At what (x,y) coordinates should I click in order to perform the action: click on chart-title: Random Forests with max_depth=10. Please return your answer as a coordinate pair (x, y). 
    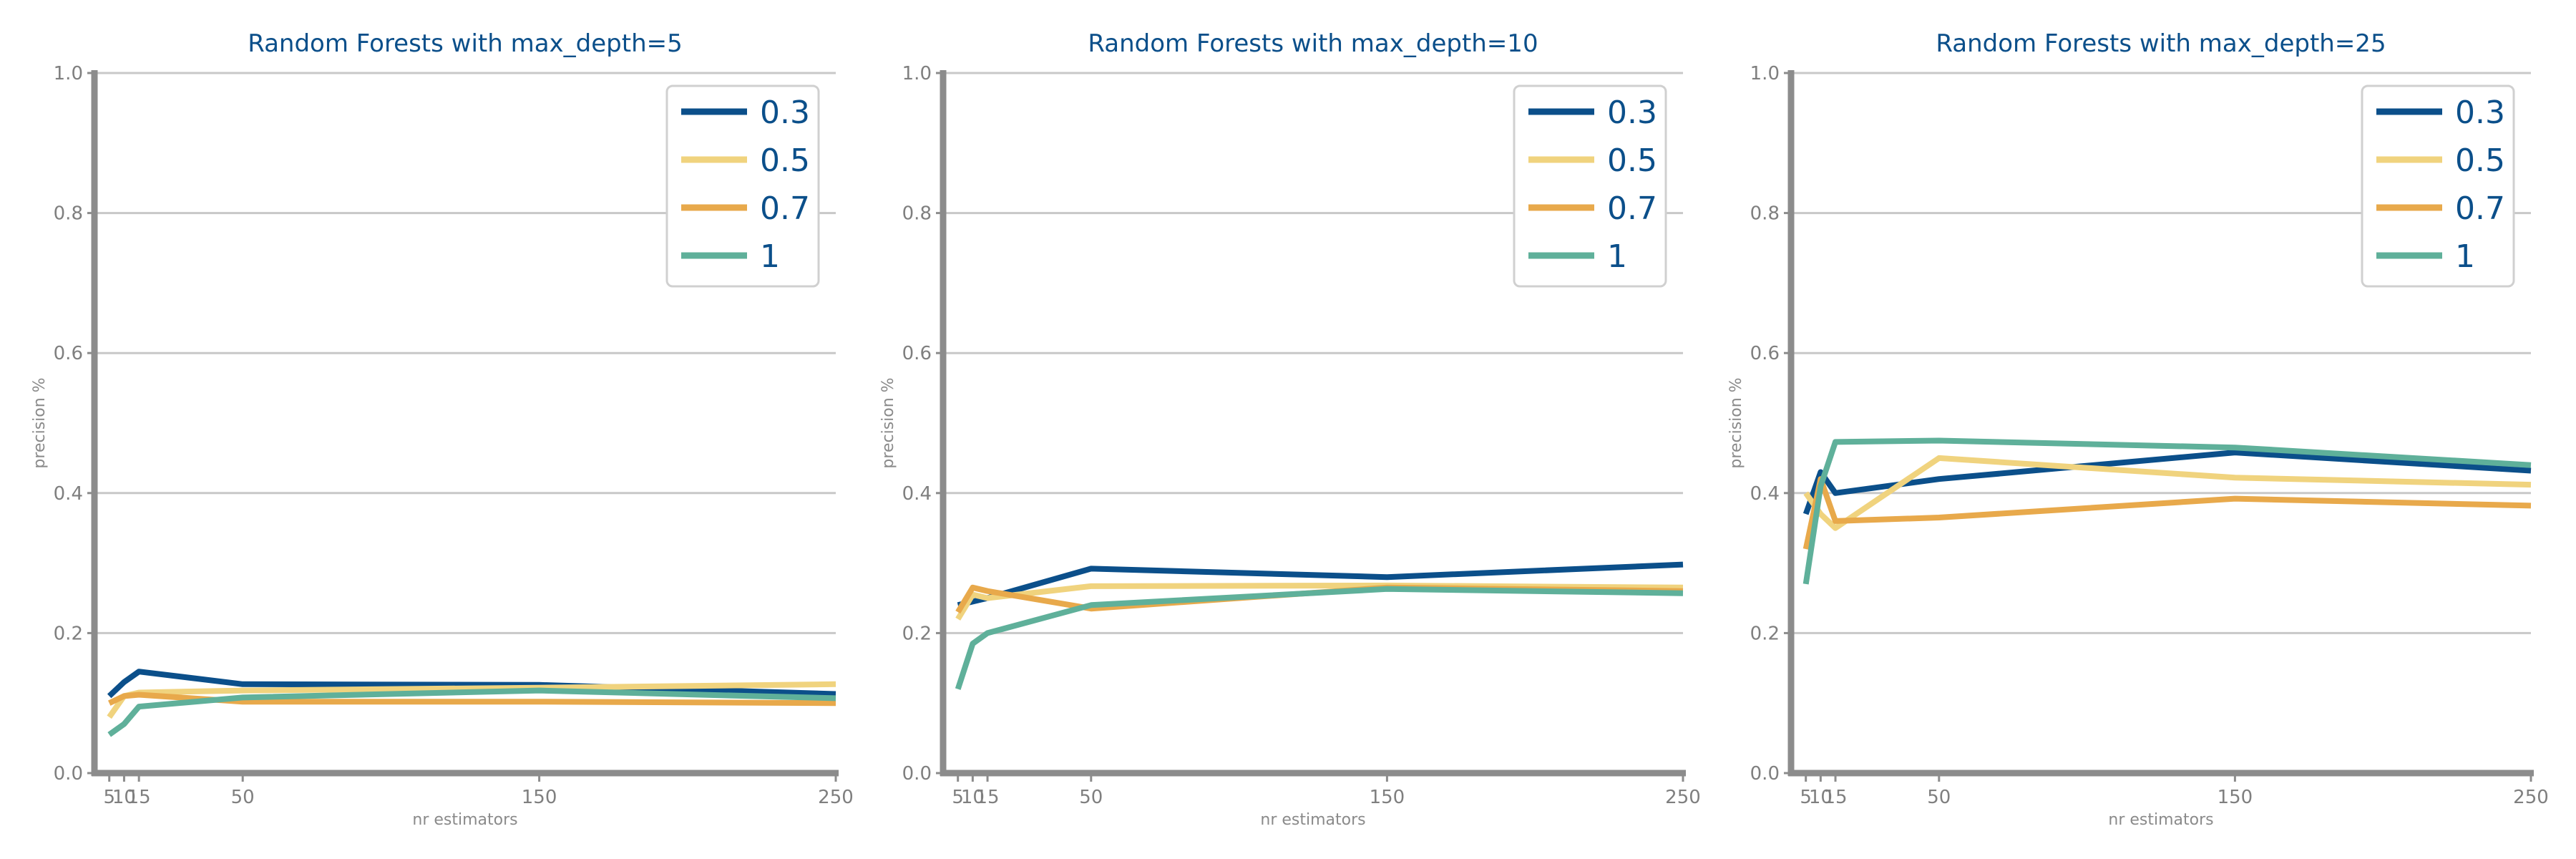
    Looking at the image, I should click on (1313, 43).